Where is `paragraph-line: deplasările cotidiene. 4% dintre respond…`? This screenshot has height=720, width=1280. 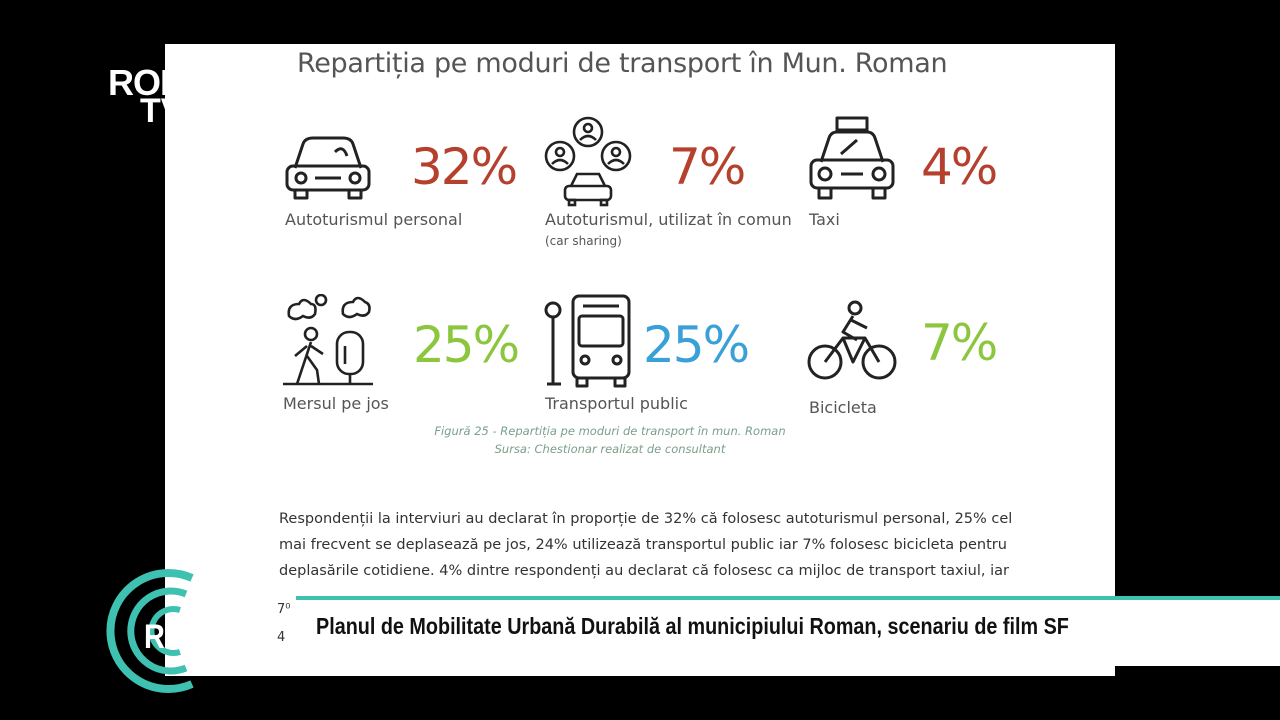 paragraph-line: deplasările cotidiene. 4% dintre respond… is located at coordinates (644, 571).